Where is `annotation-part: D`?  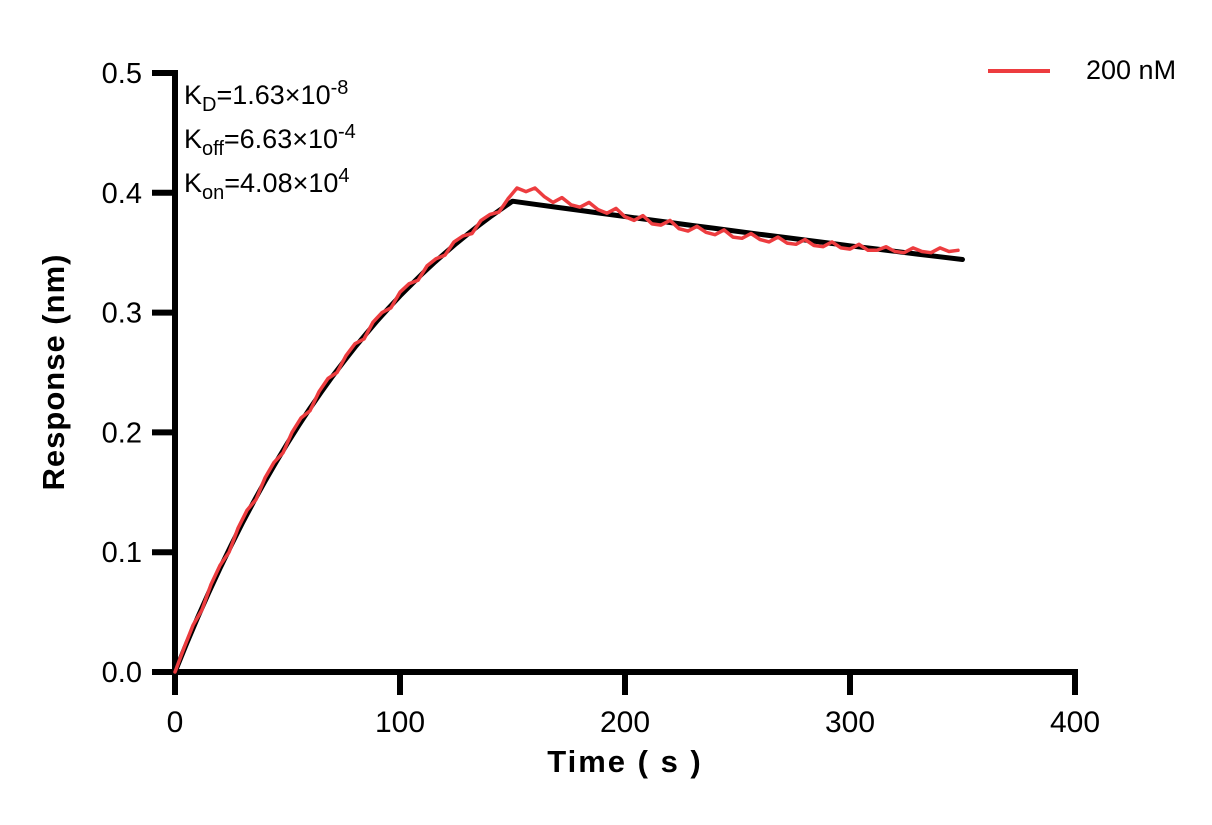 annotation-part: D is located at coordinates (209, 105).